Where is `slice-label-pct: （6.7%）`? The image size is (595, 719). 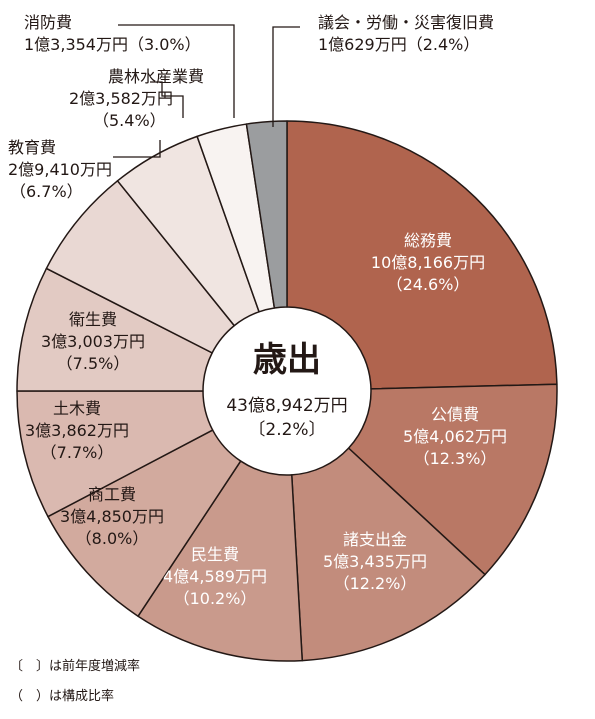 slice-label-pct: （6.7%） is located at coordinates (46, 191).